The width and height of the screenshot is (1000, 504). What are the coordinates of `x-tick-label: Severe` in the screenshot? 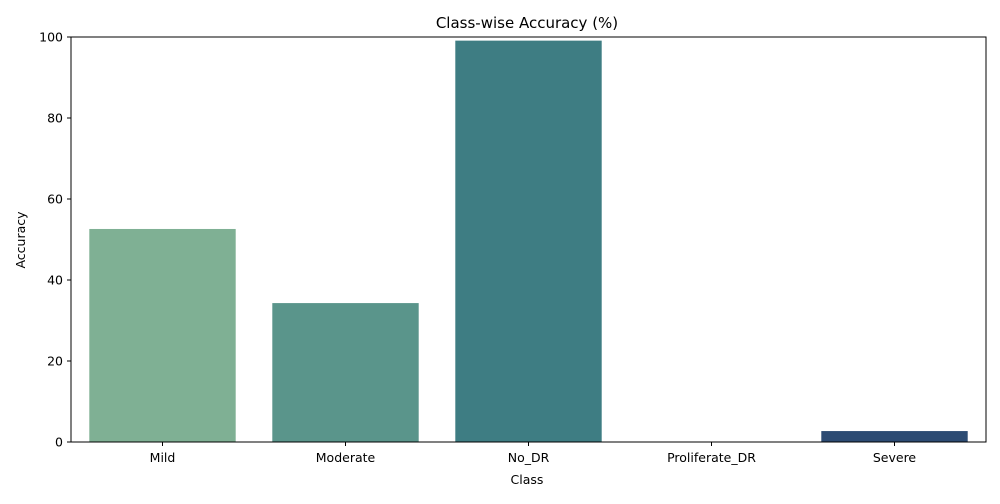 It's located at (895, 457).